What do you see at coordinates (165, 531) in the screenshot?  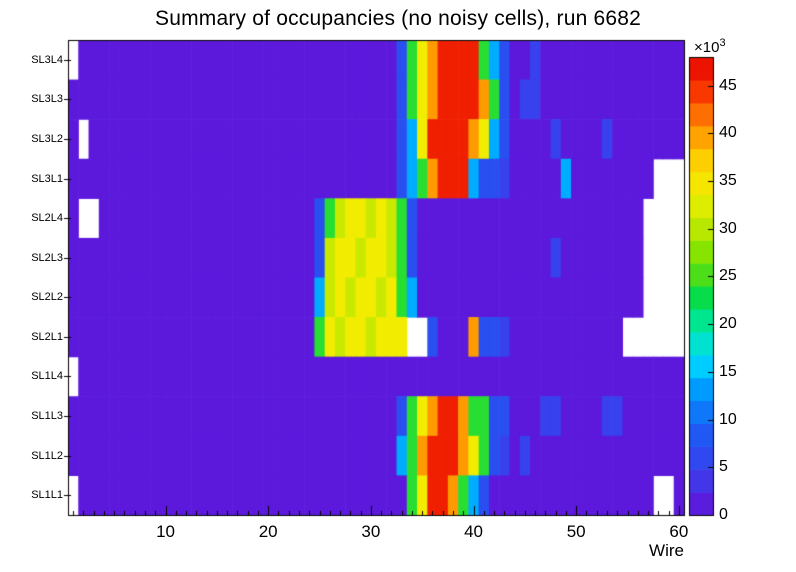 I see `x-axis-tick-label: 10` at bounding box center [165, 531].